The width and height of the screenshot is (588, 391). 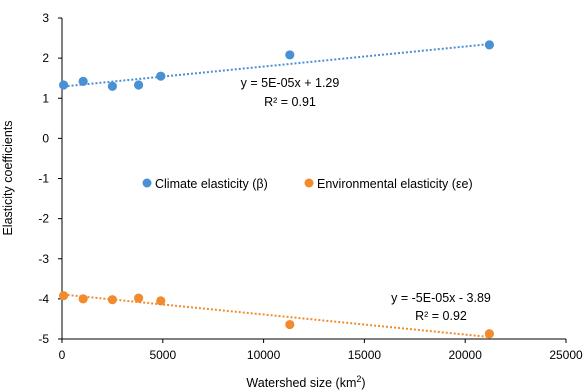 I want to click on y-tick-label: 0, so click(x=45, y=138).